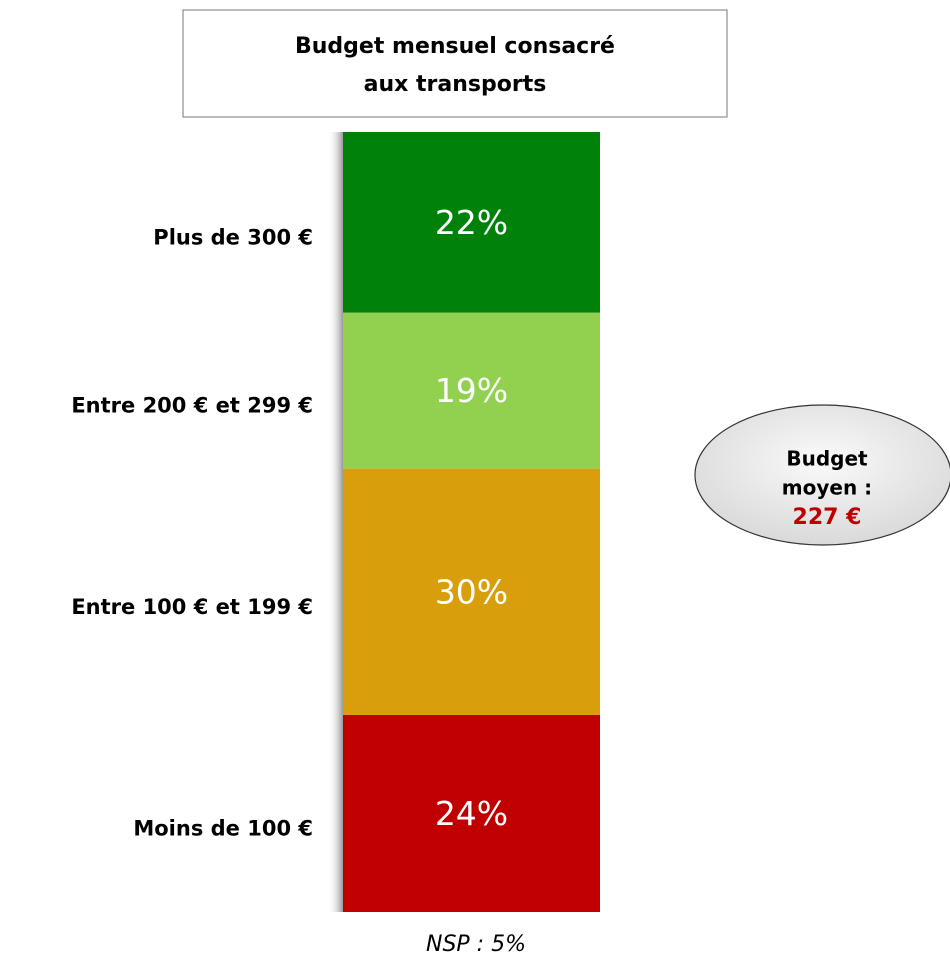 This screenshot has width=950, height=962. I want to click on value-label: 30%, so click(471, 591).